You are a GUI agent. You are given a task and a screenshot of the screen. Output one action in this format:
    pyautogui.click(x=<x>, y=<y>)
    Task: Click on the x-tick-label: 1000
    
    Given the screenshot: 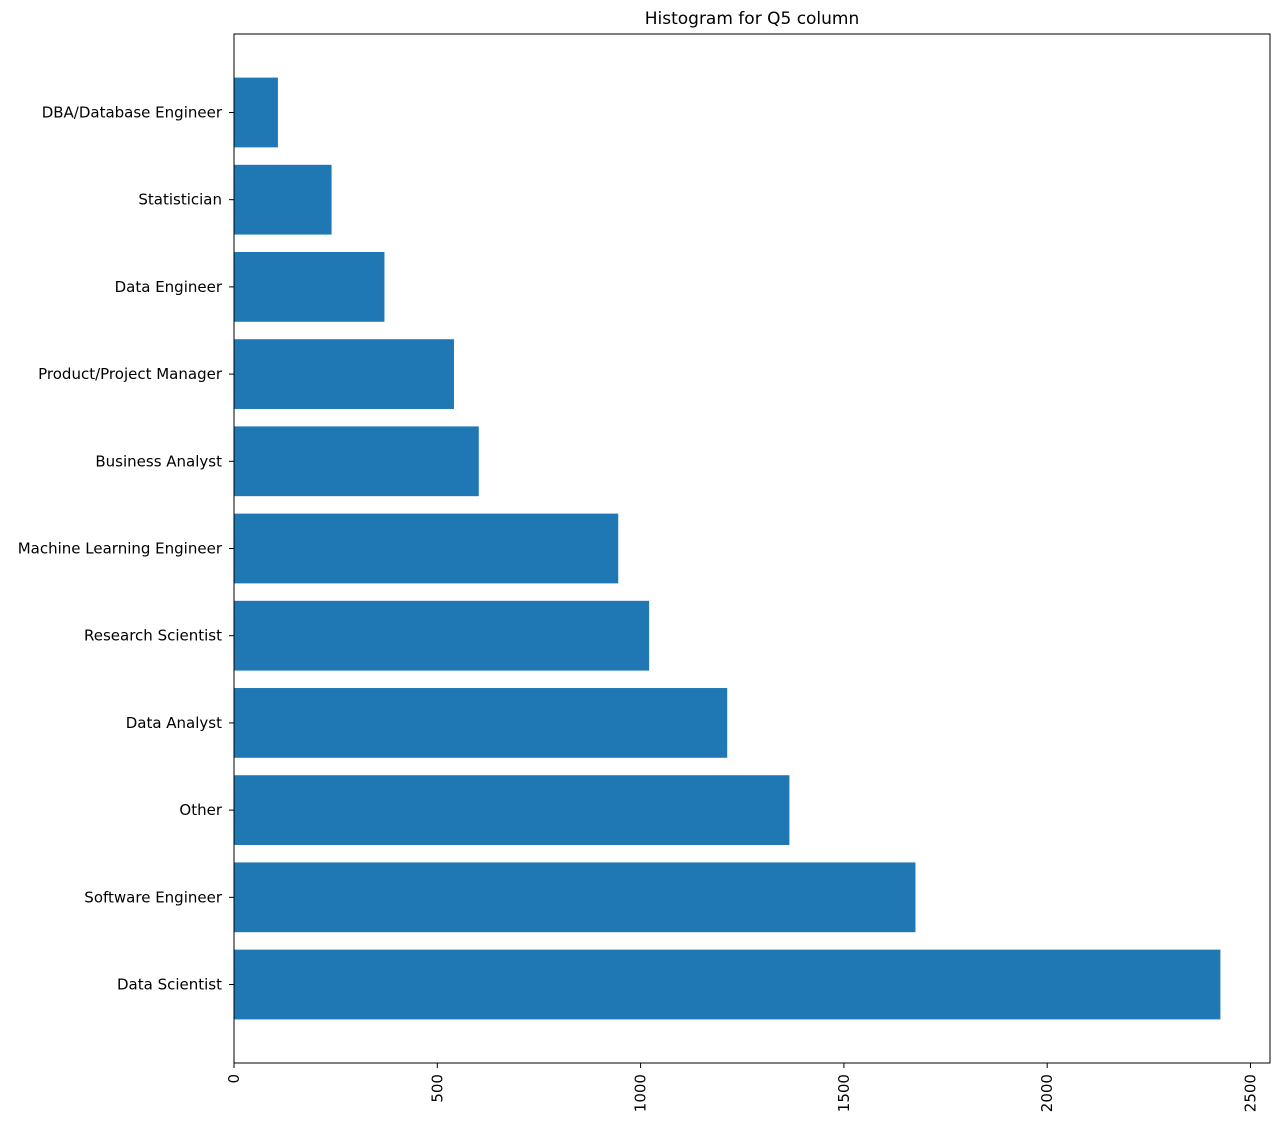 What is the action you would take?
    pyautogui.click(x=641, y=1093)
    